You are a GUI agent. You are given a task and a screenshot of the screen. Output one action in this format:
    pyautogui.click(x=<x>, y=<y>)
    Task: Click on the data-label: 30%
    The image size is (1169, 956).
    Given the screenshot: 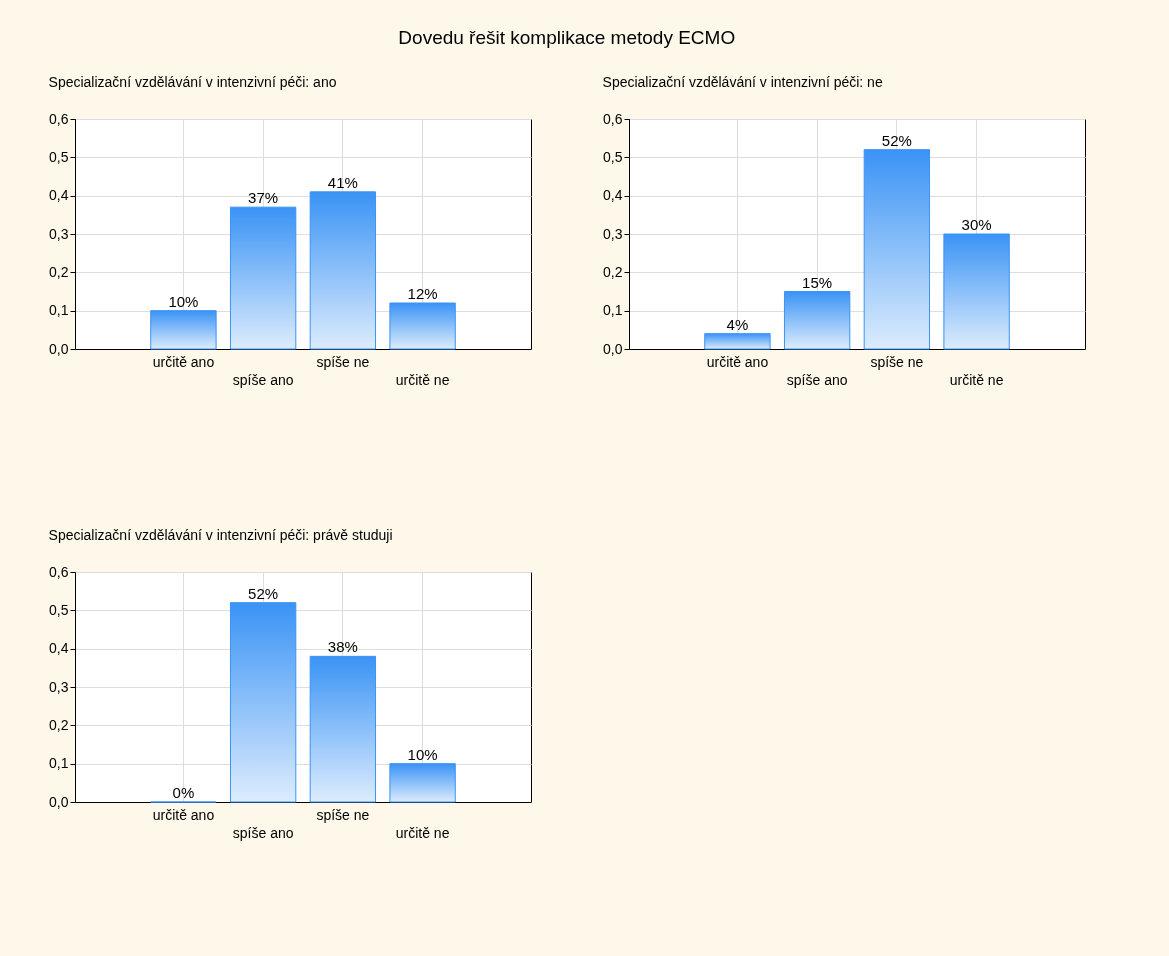 What is the action you would take?
    pyautogui.click(x=976, y=224)
    